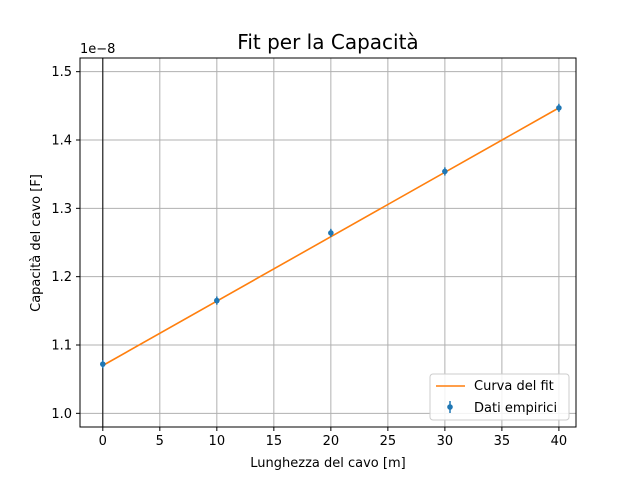 Image resolution: width=640 pixels, height=480 pixels. What do you see at coordinates (160, 441) in the screenshot?
I see `x-tick-label: 5` at bounding box center [160, 441].